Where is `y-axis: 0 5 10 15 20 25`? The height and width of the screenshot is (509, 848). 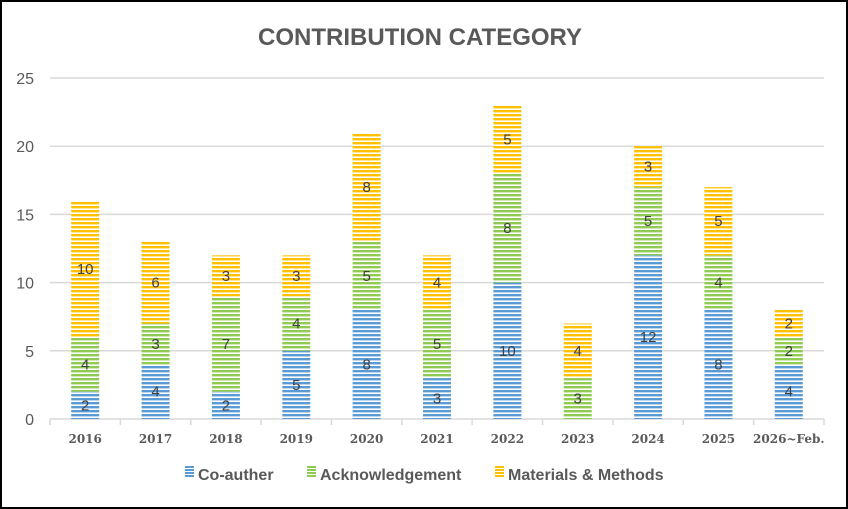
y-axis: 0 5 10 15 20 25 is located at coordinates (25, 250).